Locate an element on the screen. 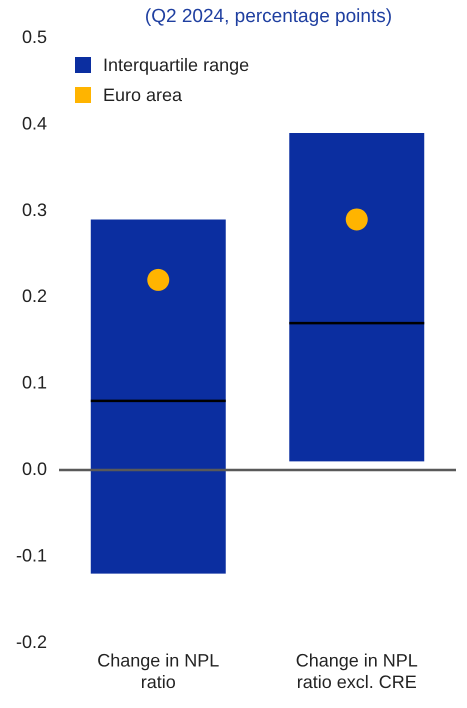  x-tick-label: Change in NPL ratio is located at coordinates (158, 671).